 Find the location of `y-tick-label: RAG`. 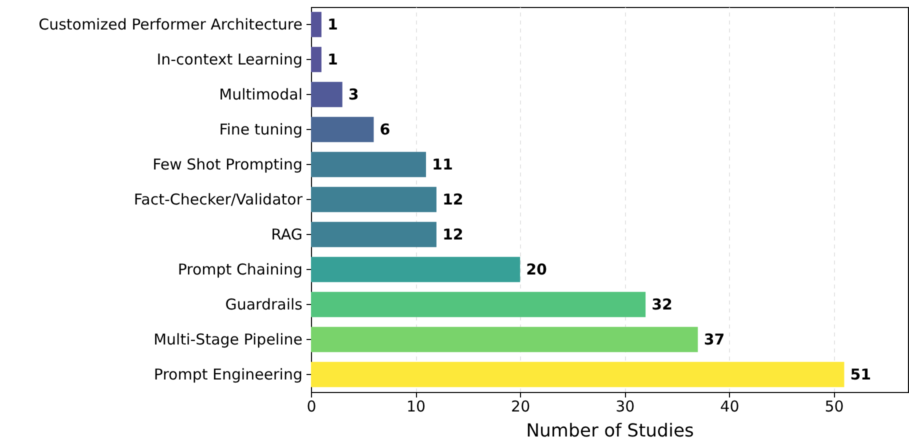

y-tick-label: RAG is located at coordinates (286, 235).